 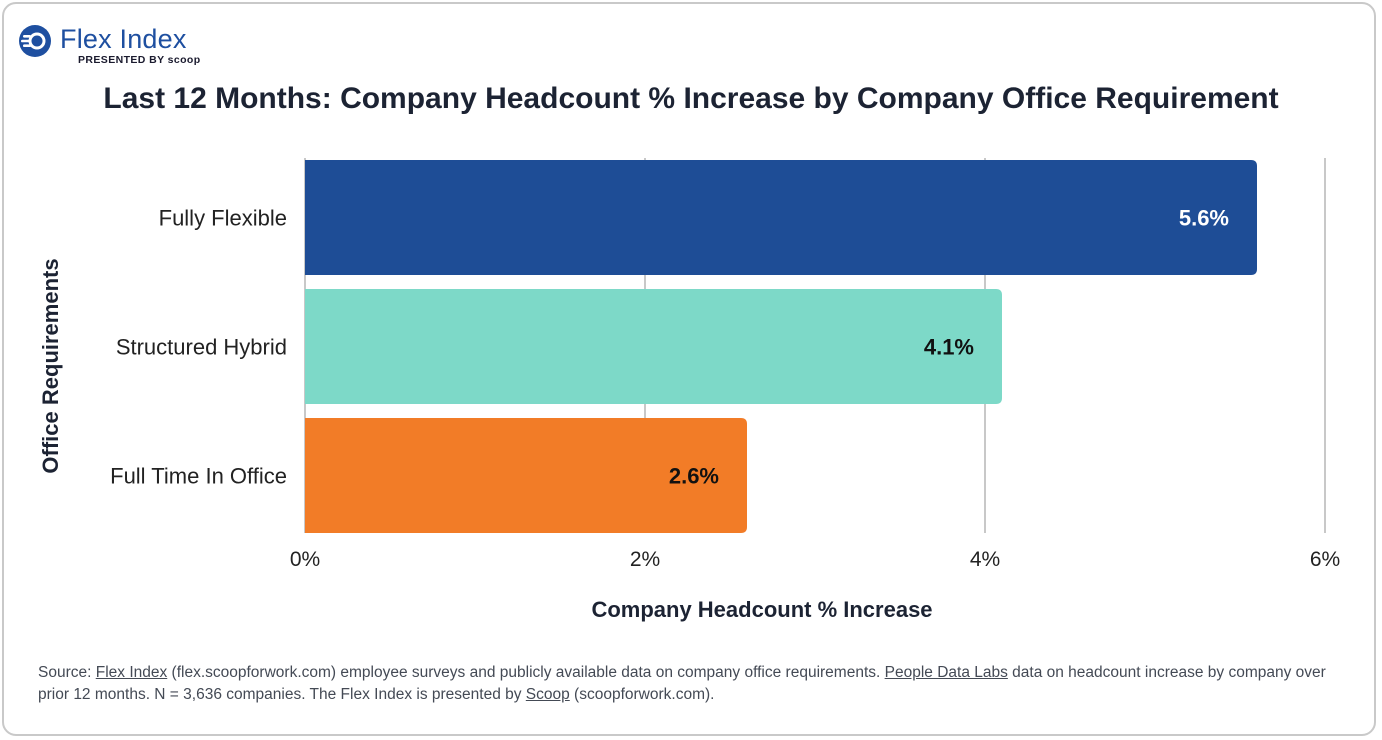 What do you see at coordinates (305, 559) in the screenshot?
I see `x-tick-label: 0%` at bounding box center [305, 559].